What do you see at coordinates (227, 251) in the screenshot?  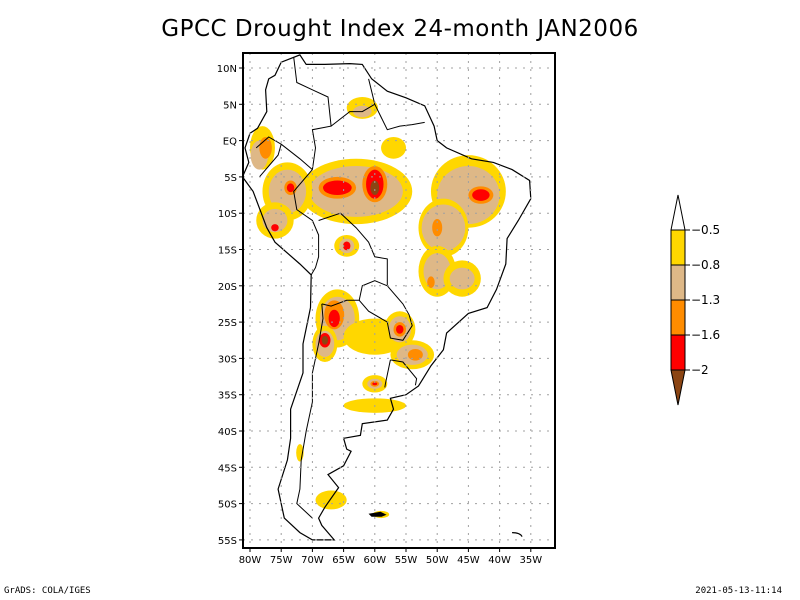 I see `y-tick-label: 15S` at bounding box center [227, 251].